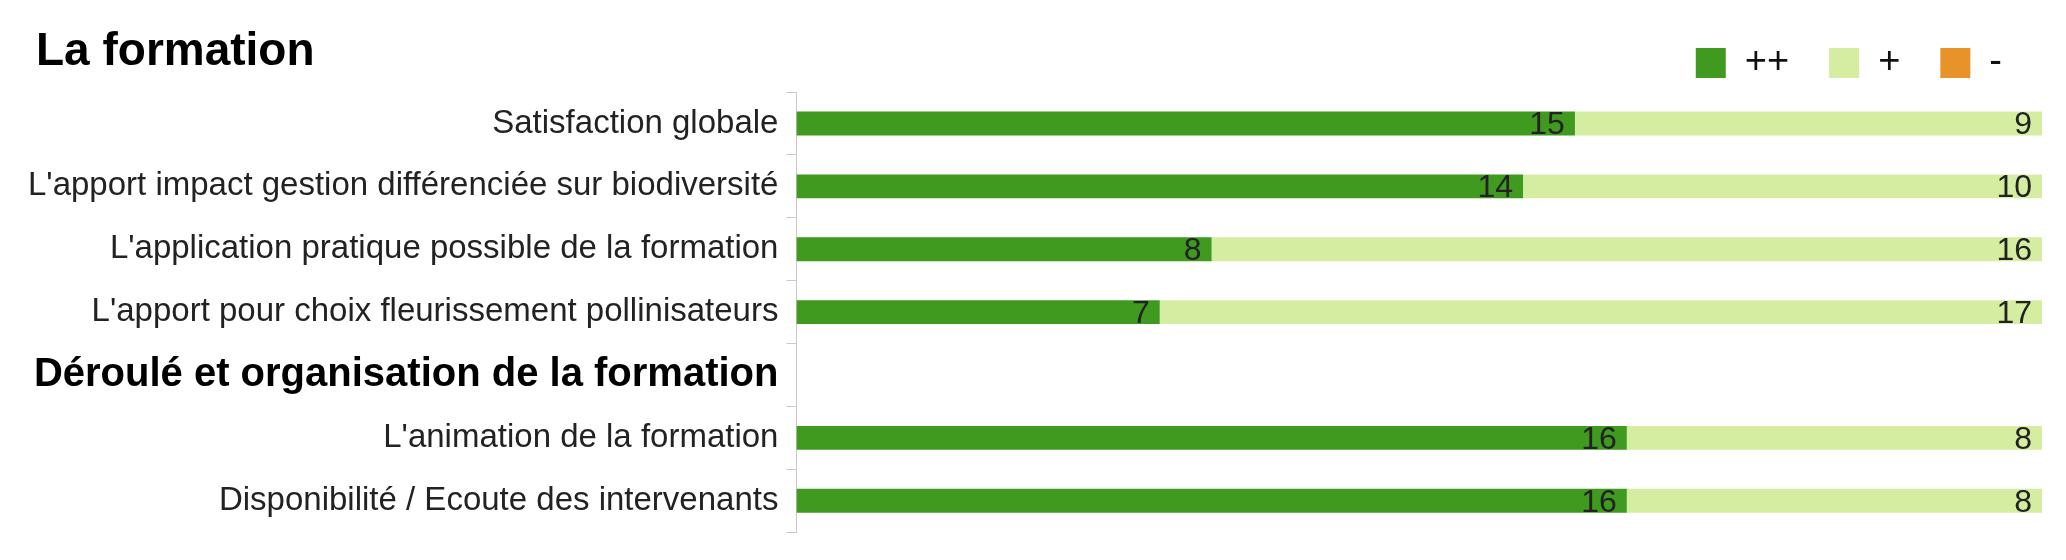 This screenshot has height=560, width=2066. I want to click on y-tick-label: Satisfaction globale, so click(635, 121).